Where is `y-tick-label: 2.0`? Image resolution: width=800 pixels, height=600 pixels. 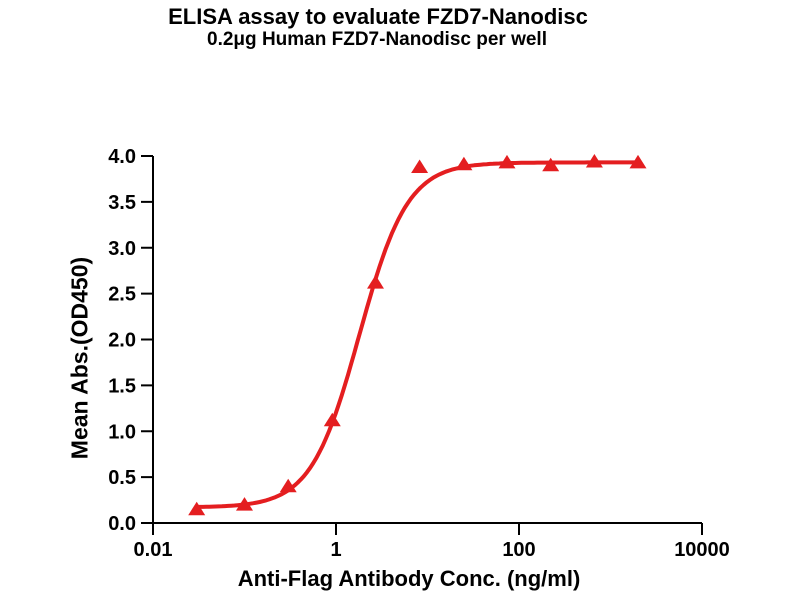 y-tick-label: 2.0 is located at coordinates (122, 341).